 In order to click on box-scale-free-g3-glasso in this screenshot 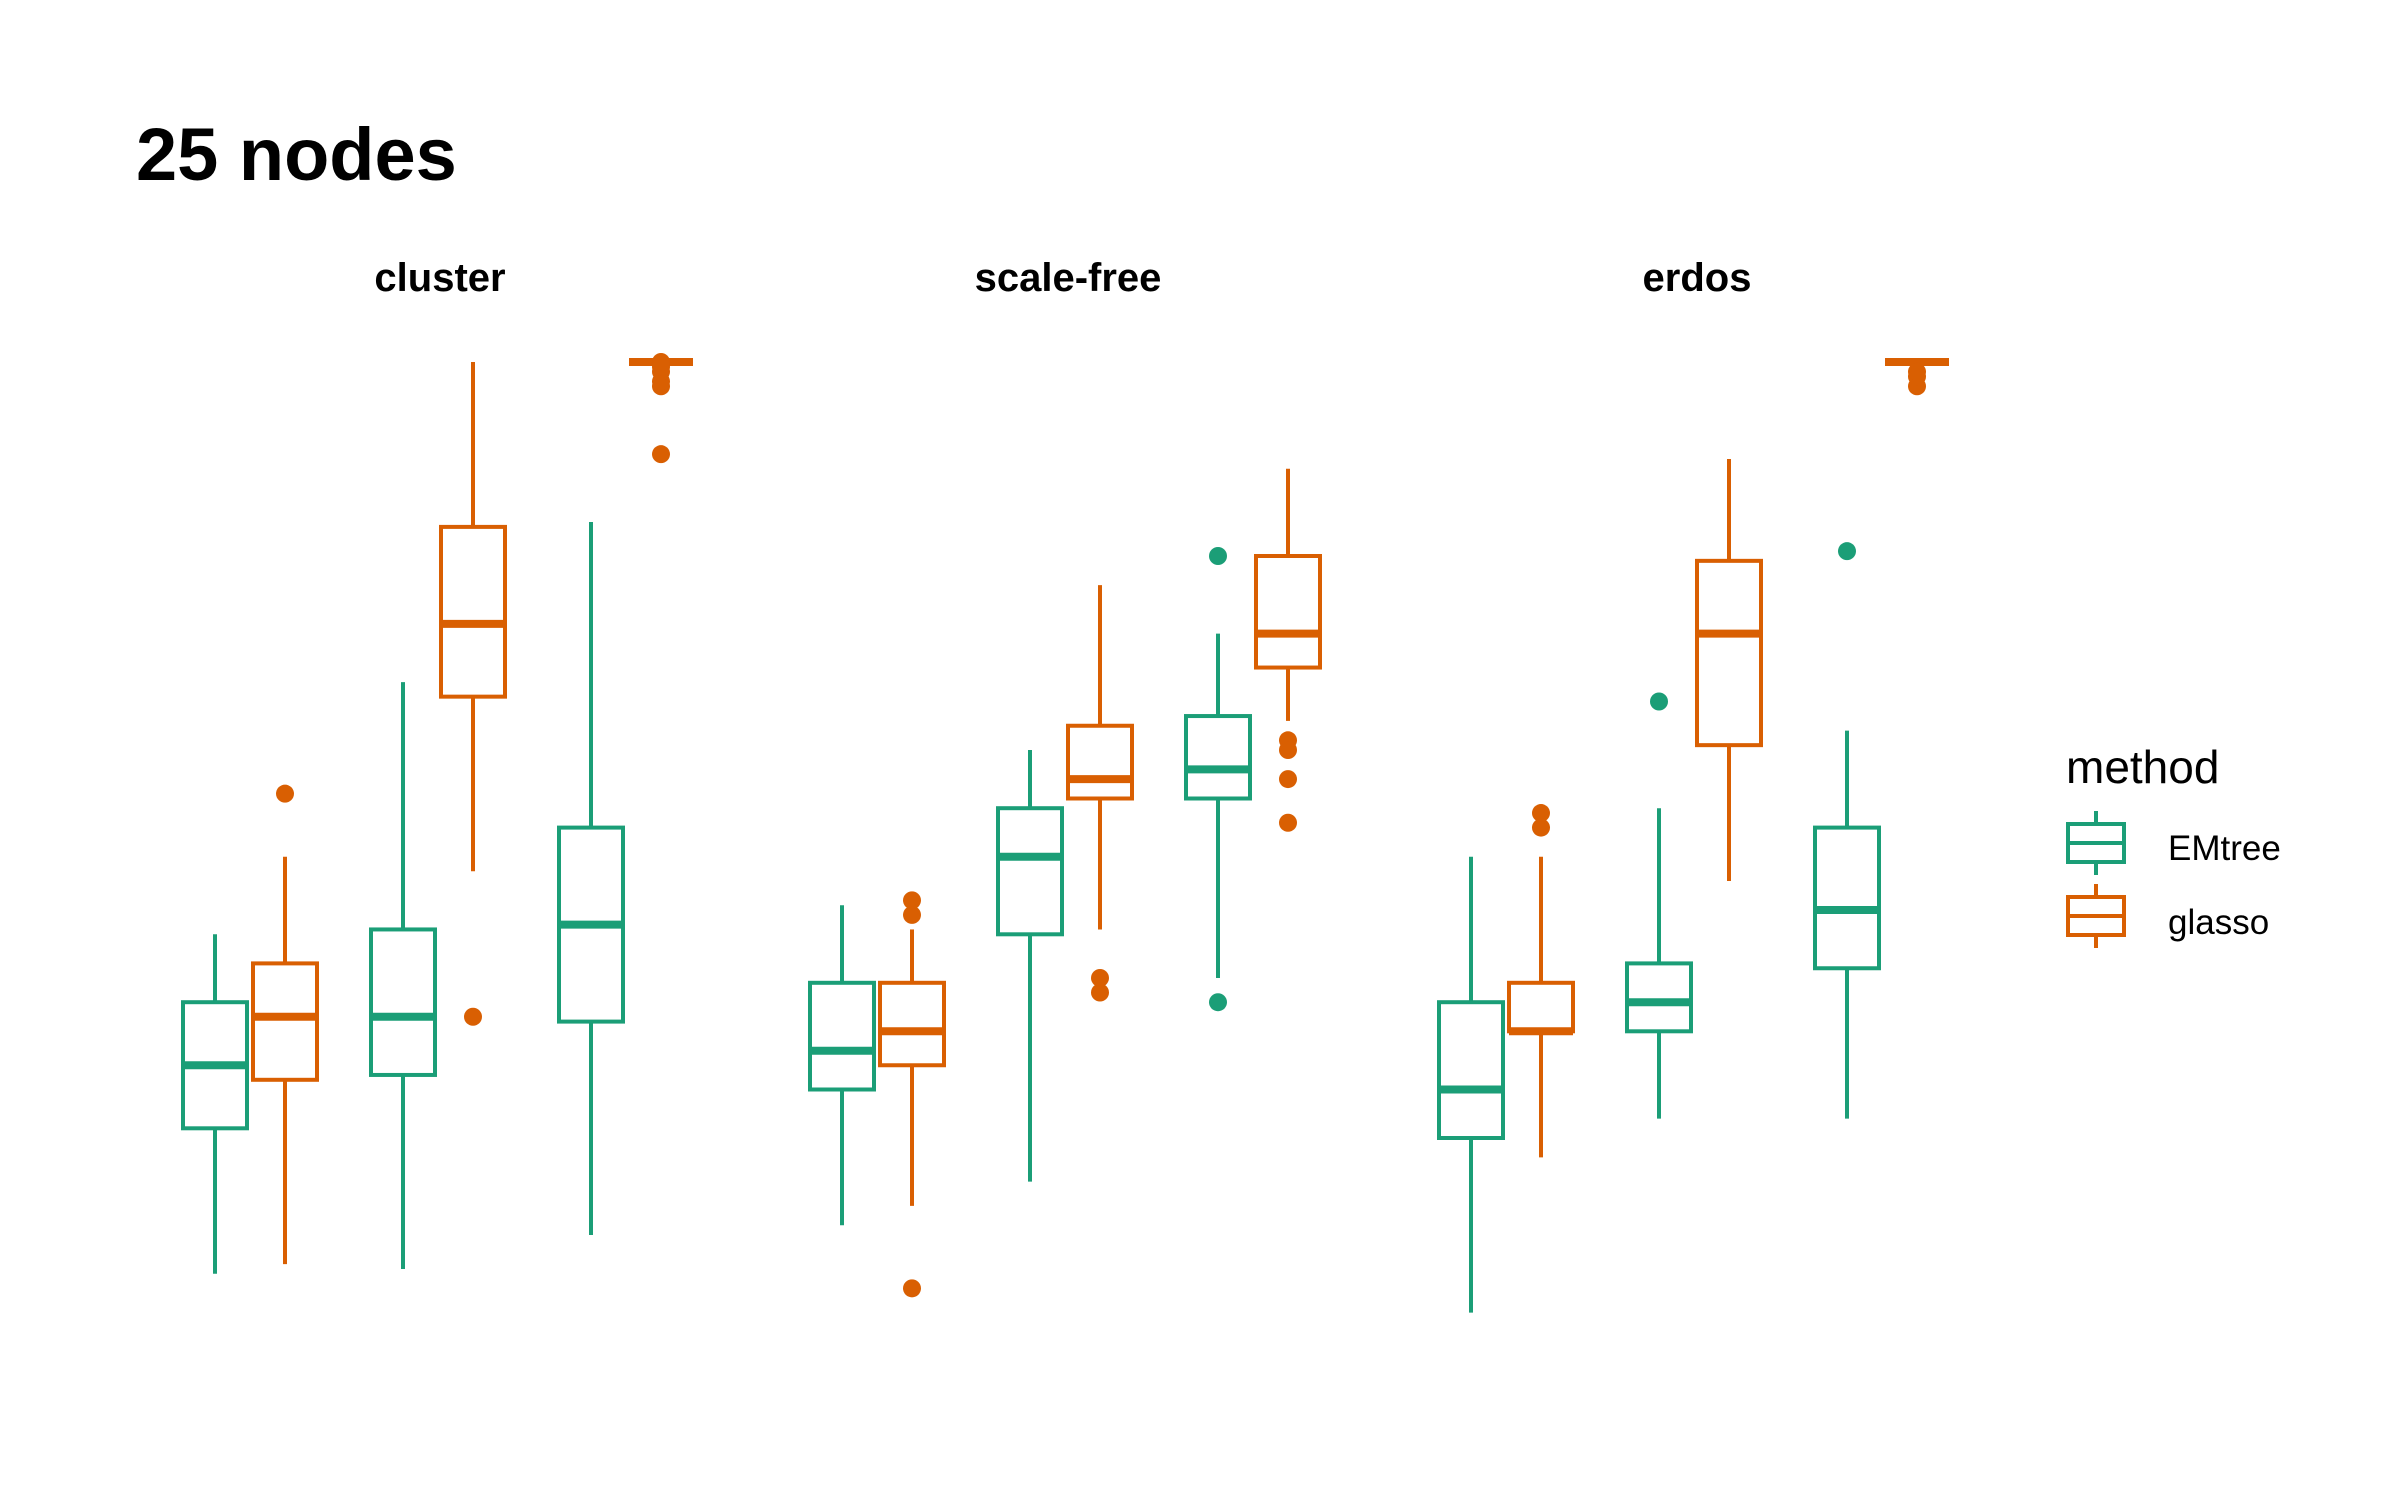, I will do `click(1288, 650)`.